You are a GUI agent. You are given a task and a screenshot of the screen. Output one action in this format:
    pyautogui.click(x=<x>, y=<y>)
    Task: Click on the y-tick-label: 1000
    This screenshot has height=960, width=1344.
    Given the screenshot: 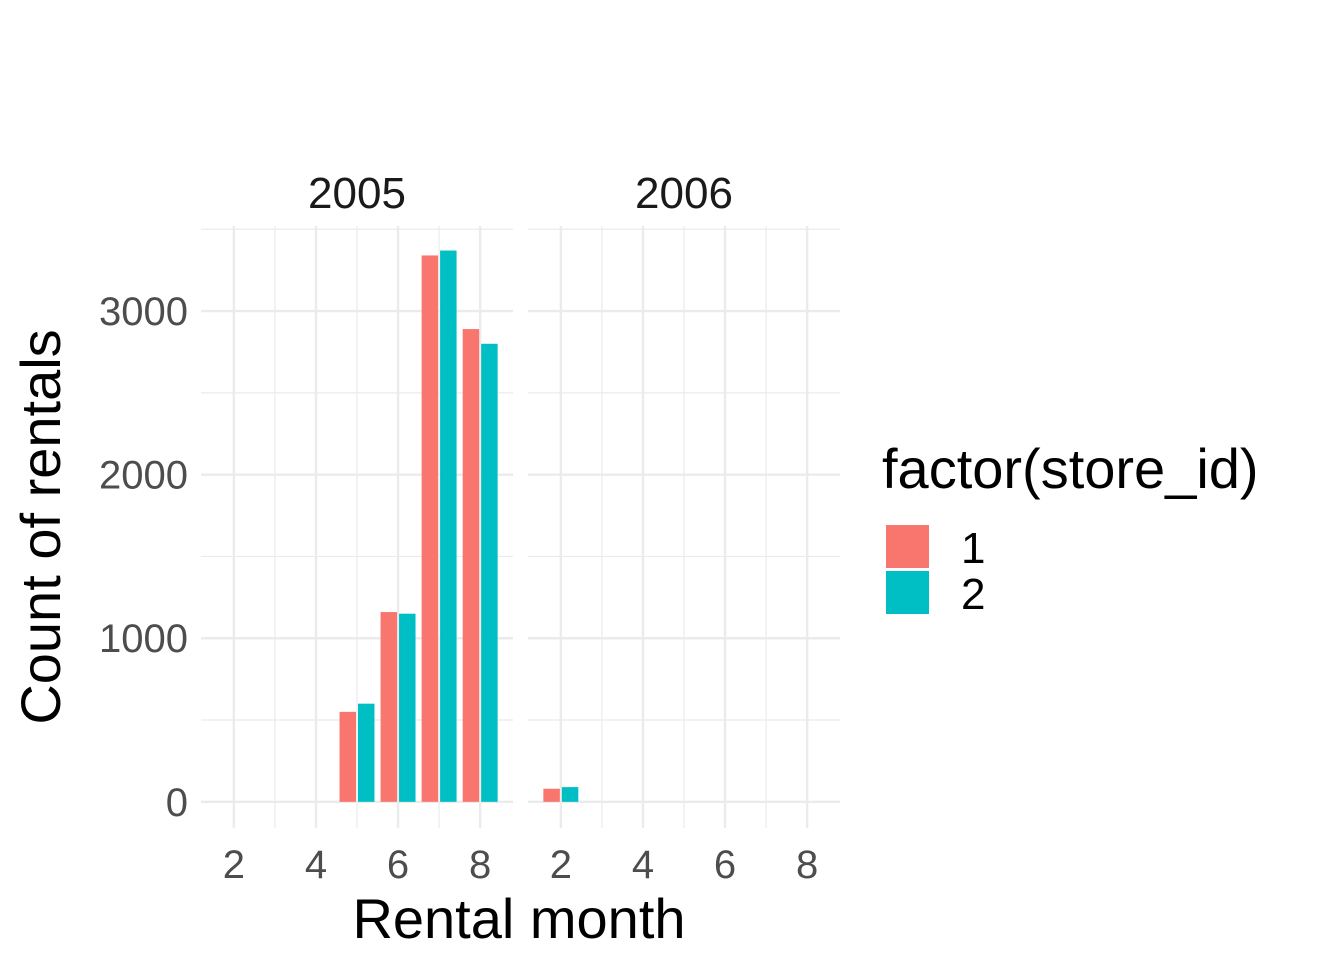 What is the action you would take?
    pyautogui.click(x=143, y=639)
    